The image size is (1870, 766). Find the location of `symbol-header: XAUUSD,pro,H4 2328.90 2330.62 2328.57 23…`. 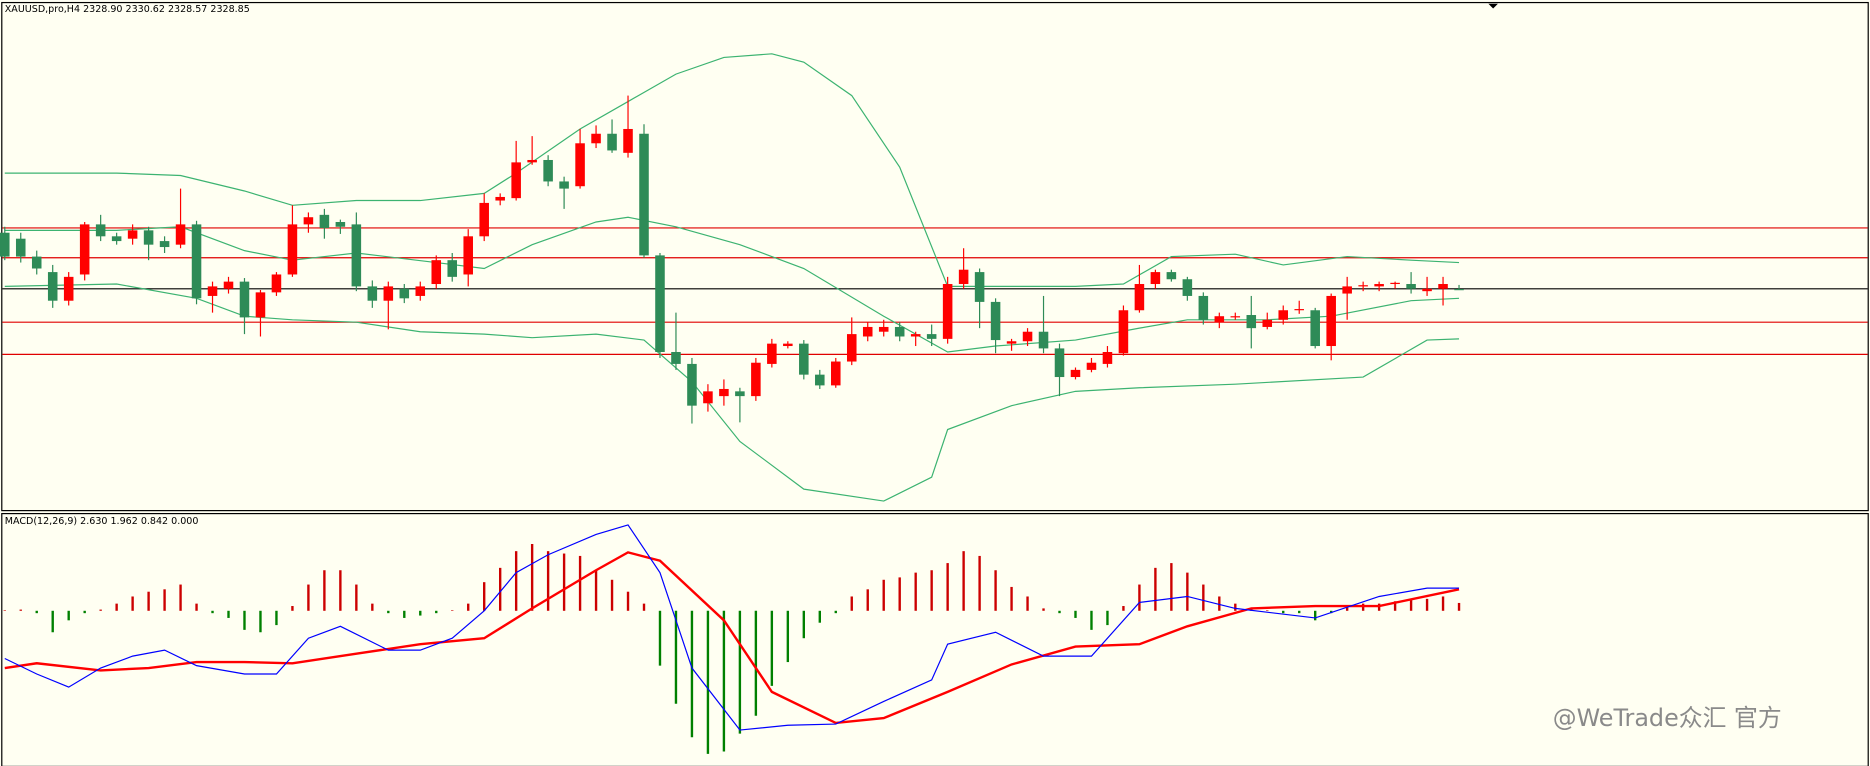

symbol-header: XAUUSD,pro,H4 2328.90 2330.62 2328.57 23… is located at coordinates (127, 9).